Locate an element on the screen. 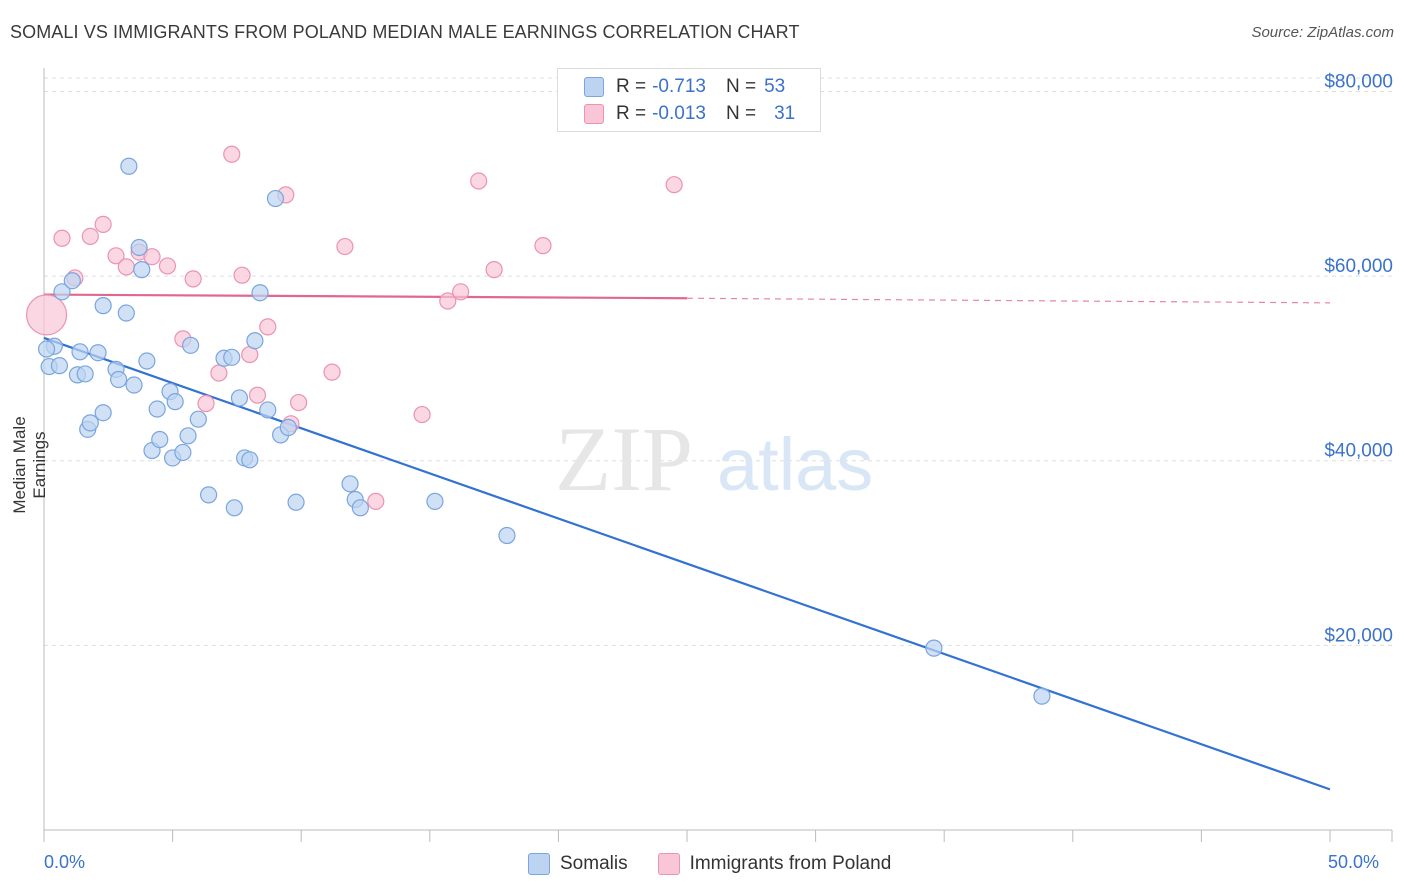 This screenshot has height=892, width=1406. legend-swatch-poland is located at coordinates (594, 114).